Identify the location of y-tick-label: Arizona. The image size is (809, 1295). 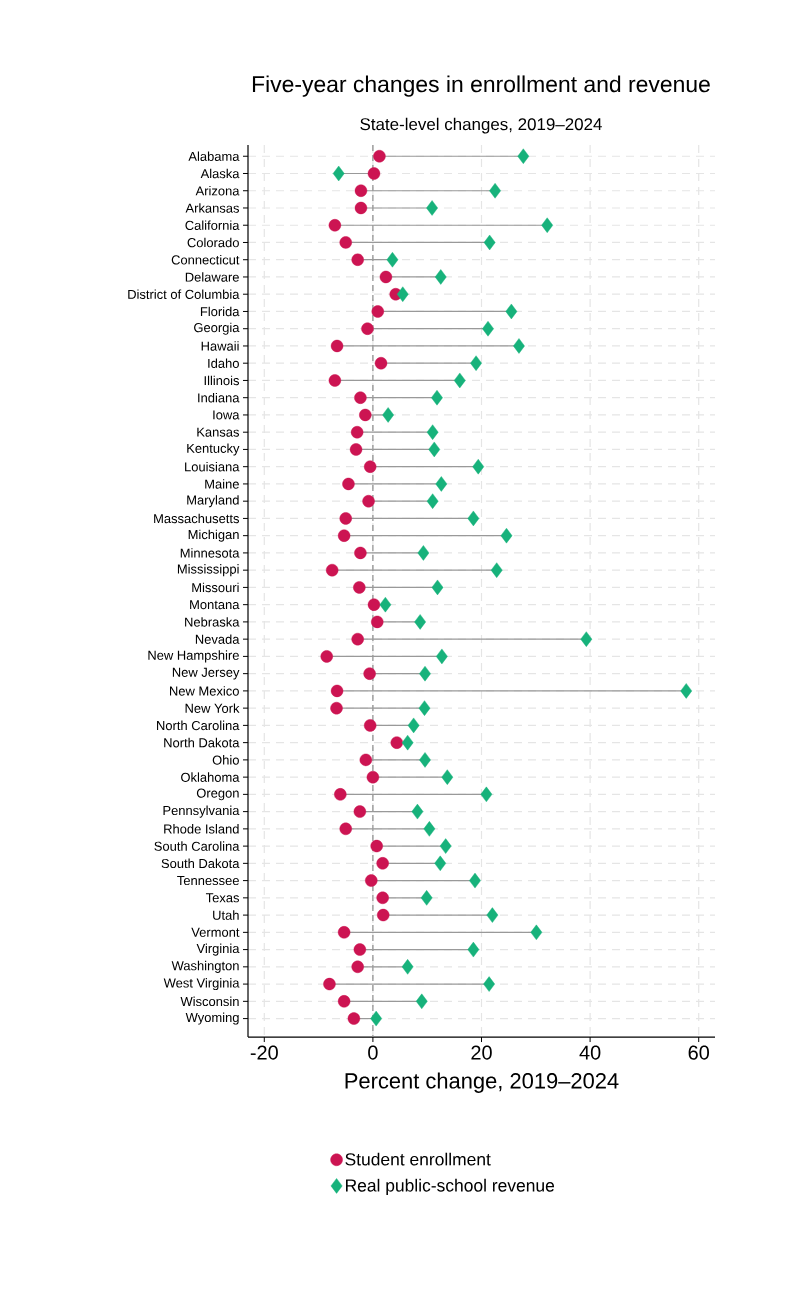
(217, 190).